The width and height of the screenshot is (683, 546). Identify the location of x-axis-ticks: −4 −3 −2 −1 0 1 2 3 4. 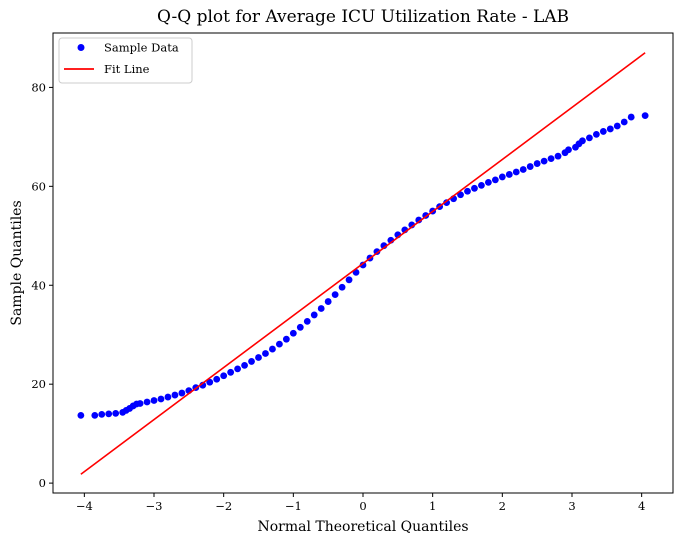
(360, 503).